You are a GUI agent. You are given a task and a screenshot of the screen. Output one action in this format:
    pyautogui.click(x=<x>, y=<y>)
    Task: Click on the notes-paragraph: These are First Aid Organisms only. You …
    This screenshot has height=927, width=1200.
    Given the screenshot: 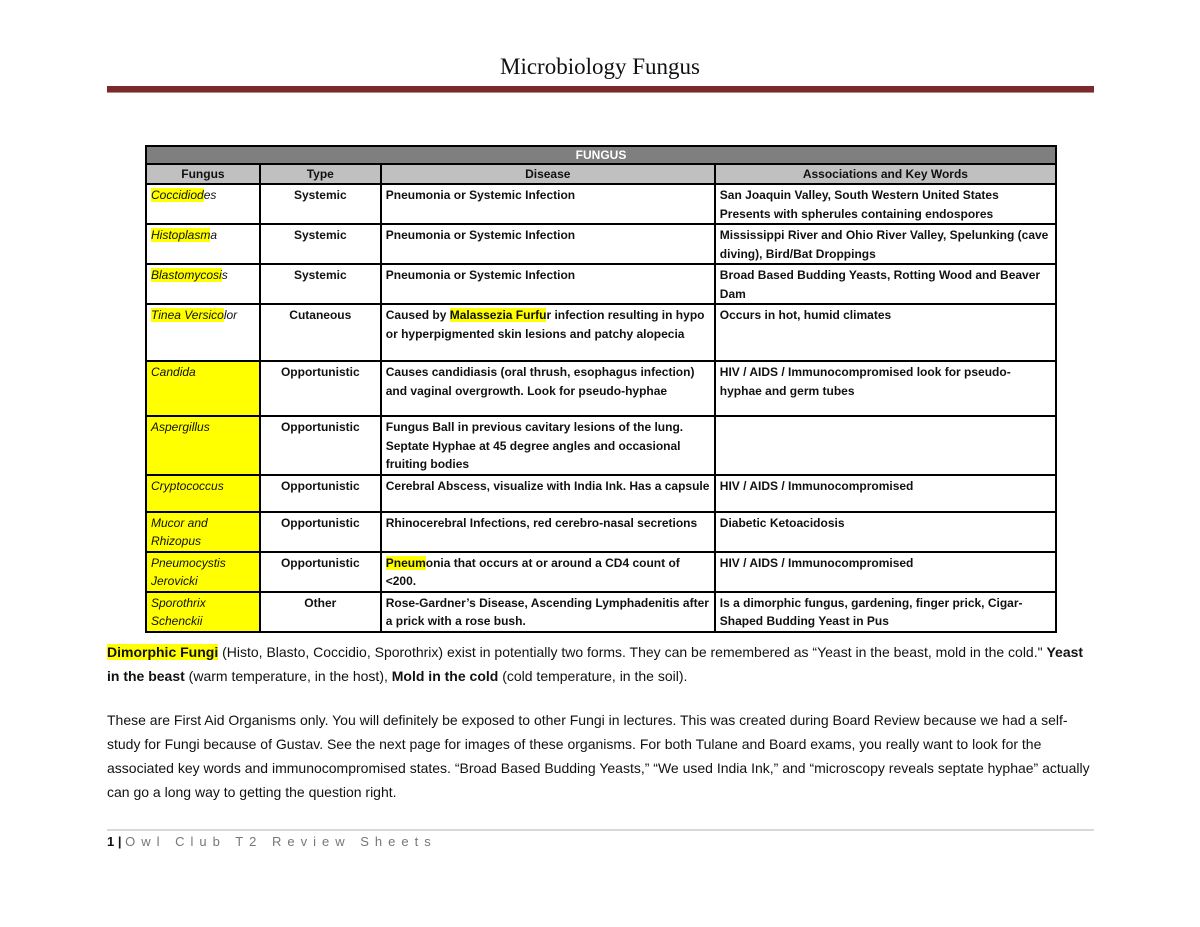 What is the action you would take?
    pyautogui.click(x=598, y=756)
    